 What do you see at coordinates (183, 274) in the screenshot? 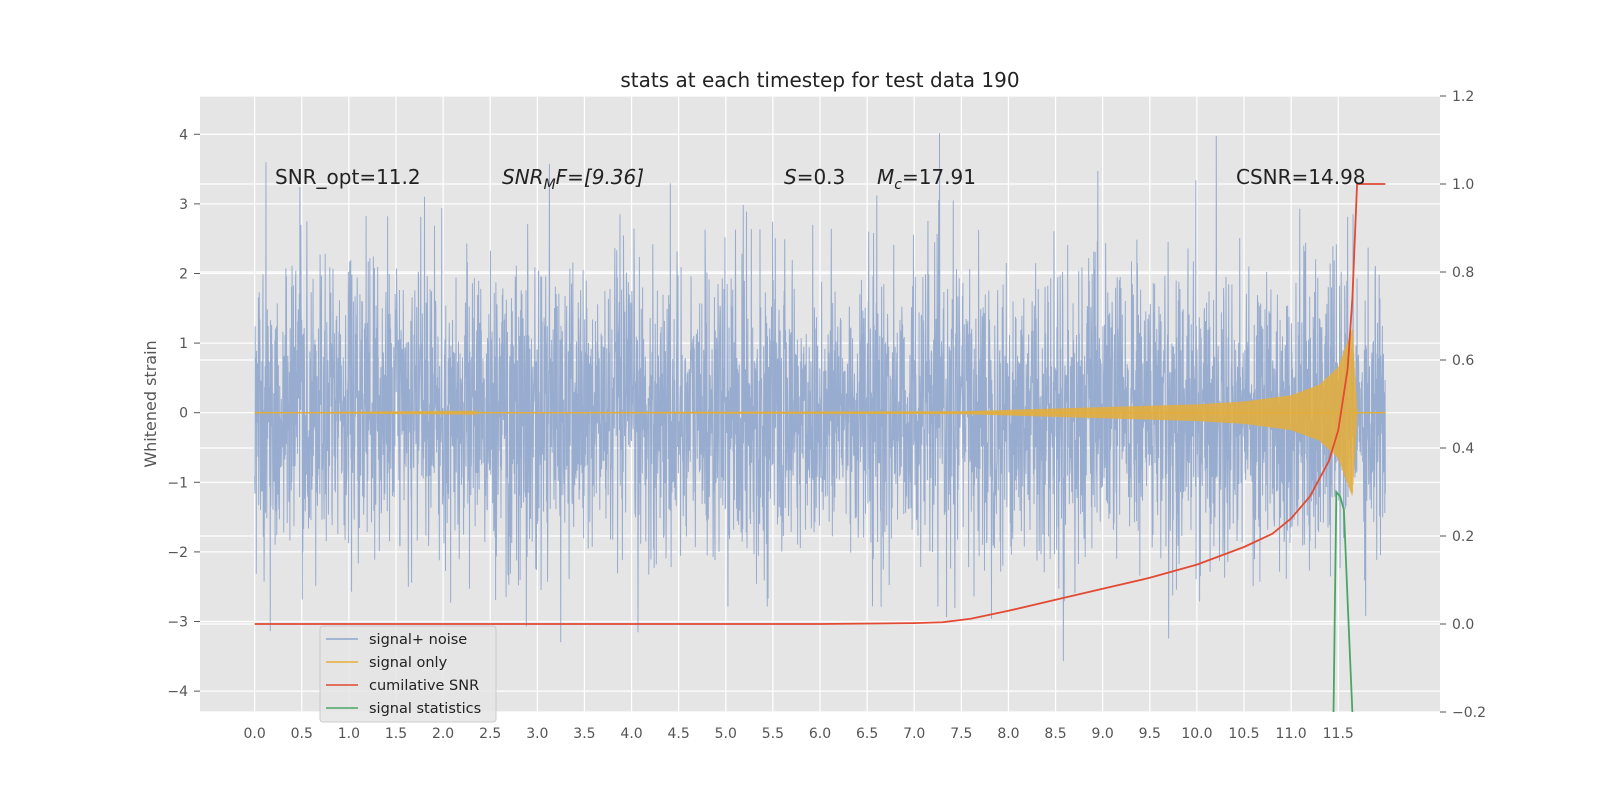
I see `y-tick-label: 2` at bounding box center [183, 274].